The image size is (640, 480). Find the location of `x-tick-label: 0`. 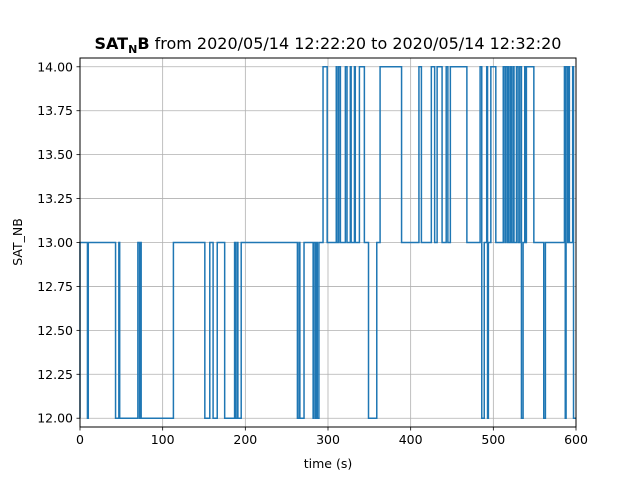

x-tick-label: 0 is located at coordinates (80, 439).